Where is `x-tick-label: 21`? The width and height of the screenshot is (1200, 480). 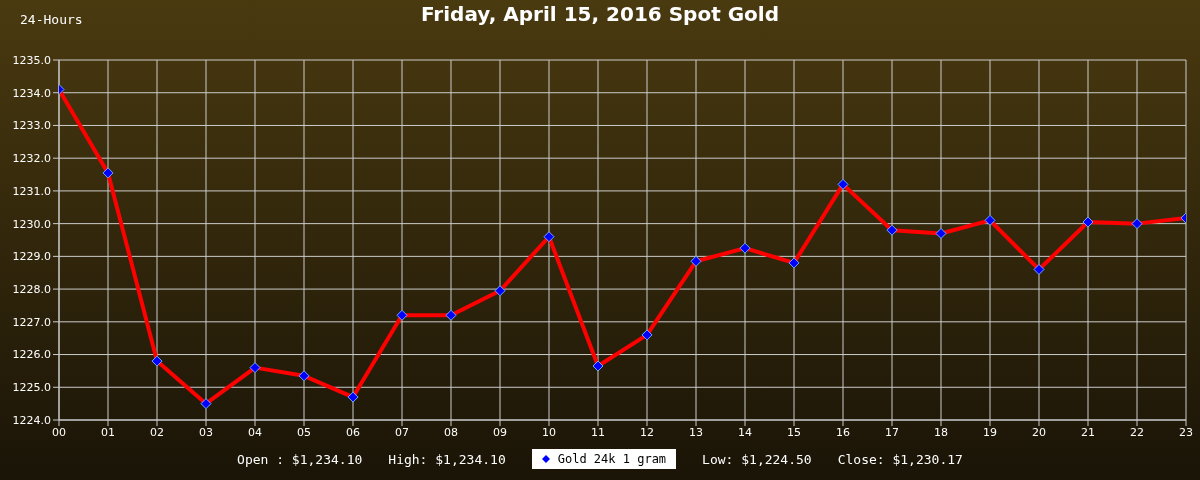
x-tick-label: 21 is located at coordinates (1088, 432).